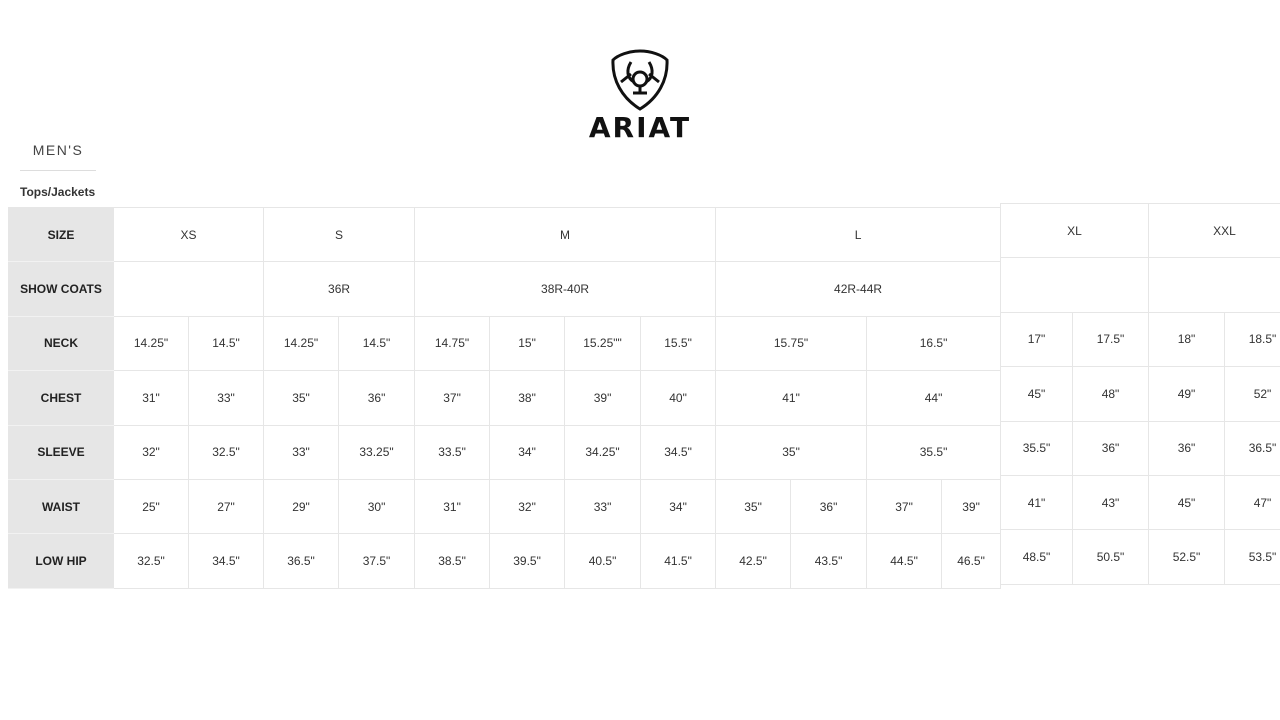 This screenshot has height=720, width=1280. I want to click on table-cell: 44", so click(934, 398).